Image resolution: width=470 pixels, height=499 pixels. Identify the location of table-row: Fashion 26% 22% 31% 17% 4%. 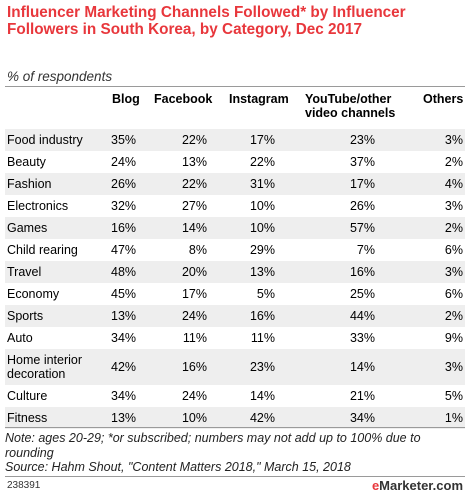
(235, 184).